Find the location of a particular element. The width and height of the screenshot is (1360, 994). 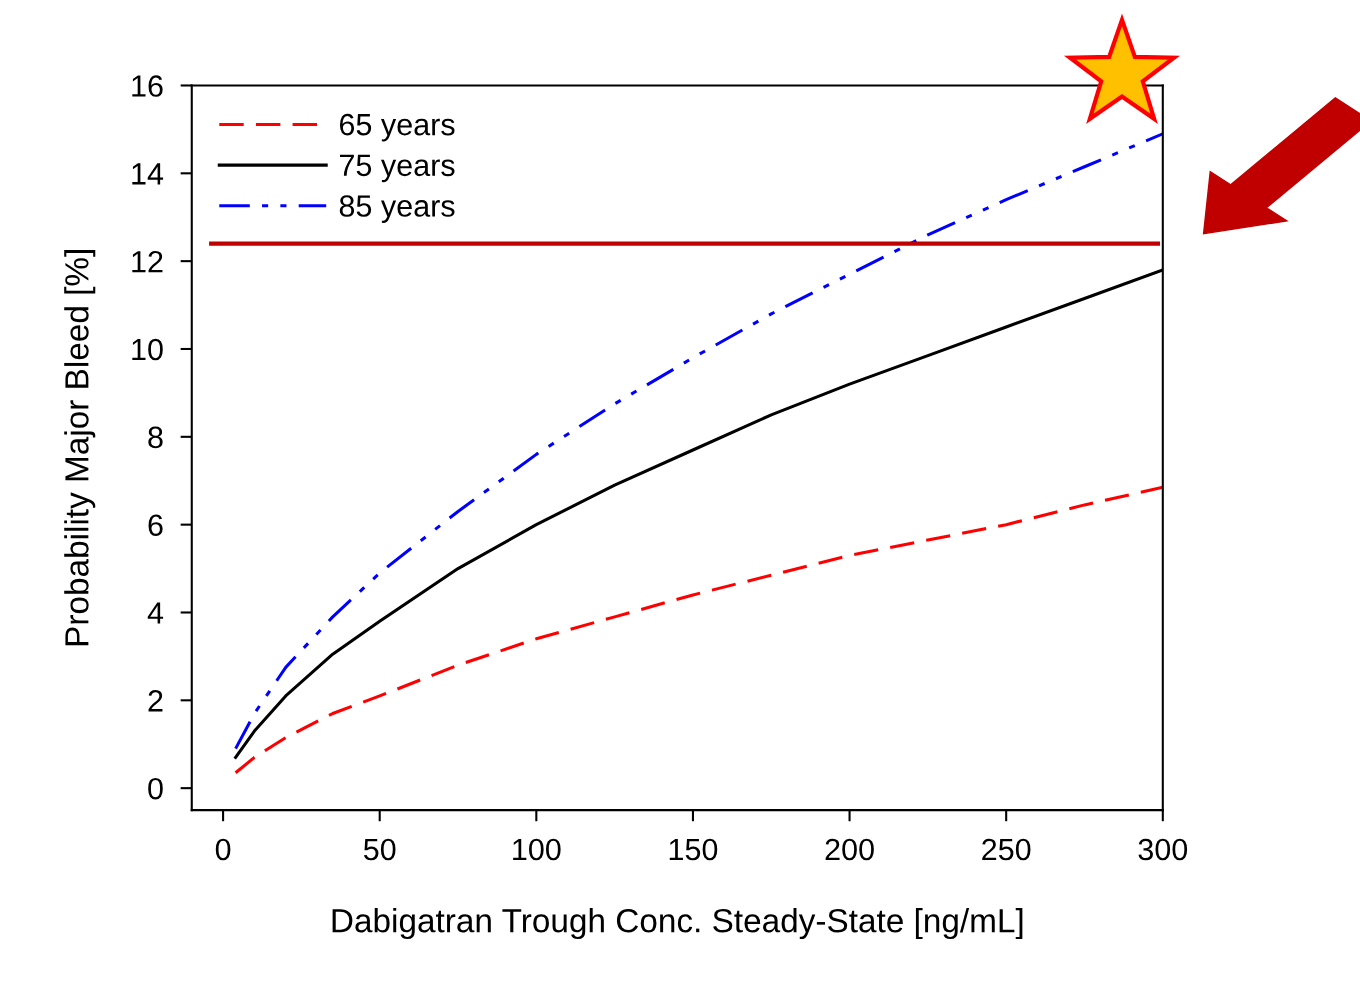

y-tick-label: 2 is located at coordinates (155, 701).